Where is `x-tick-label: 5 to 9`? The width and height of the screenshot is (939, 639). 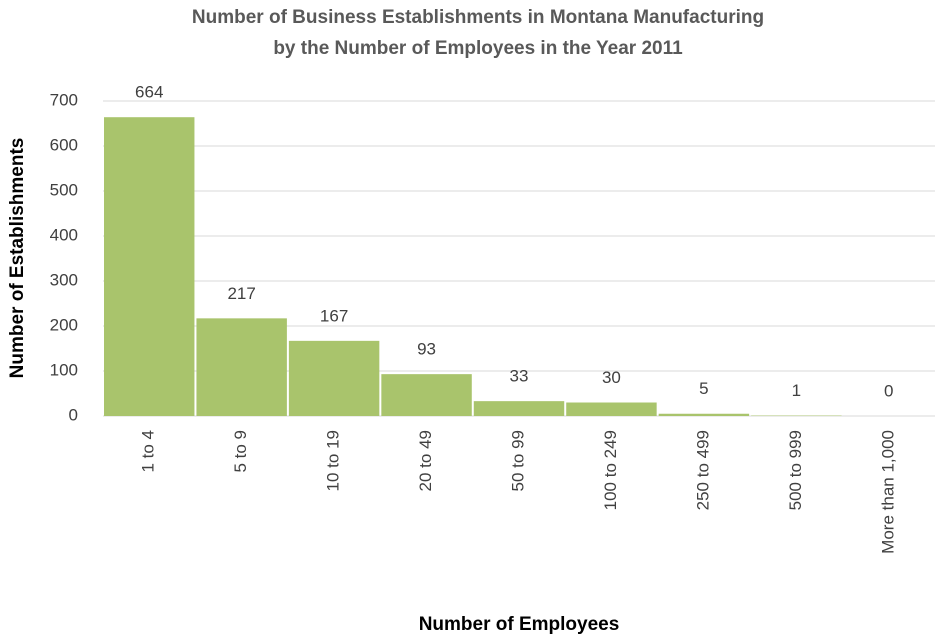
x-tick-label: 5 to 9 is located at coordinates (240, 451).